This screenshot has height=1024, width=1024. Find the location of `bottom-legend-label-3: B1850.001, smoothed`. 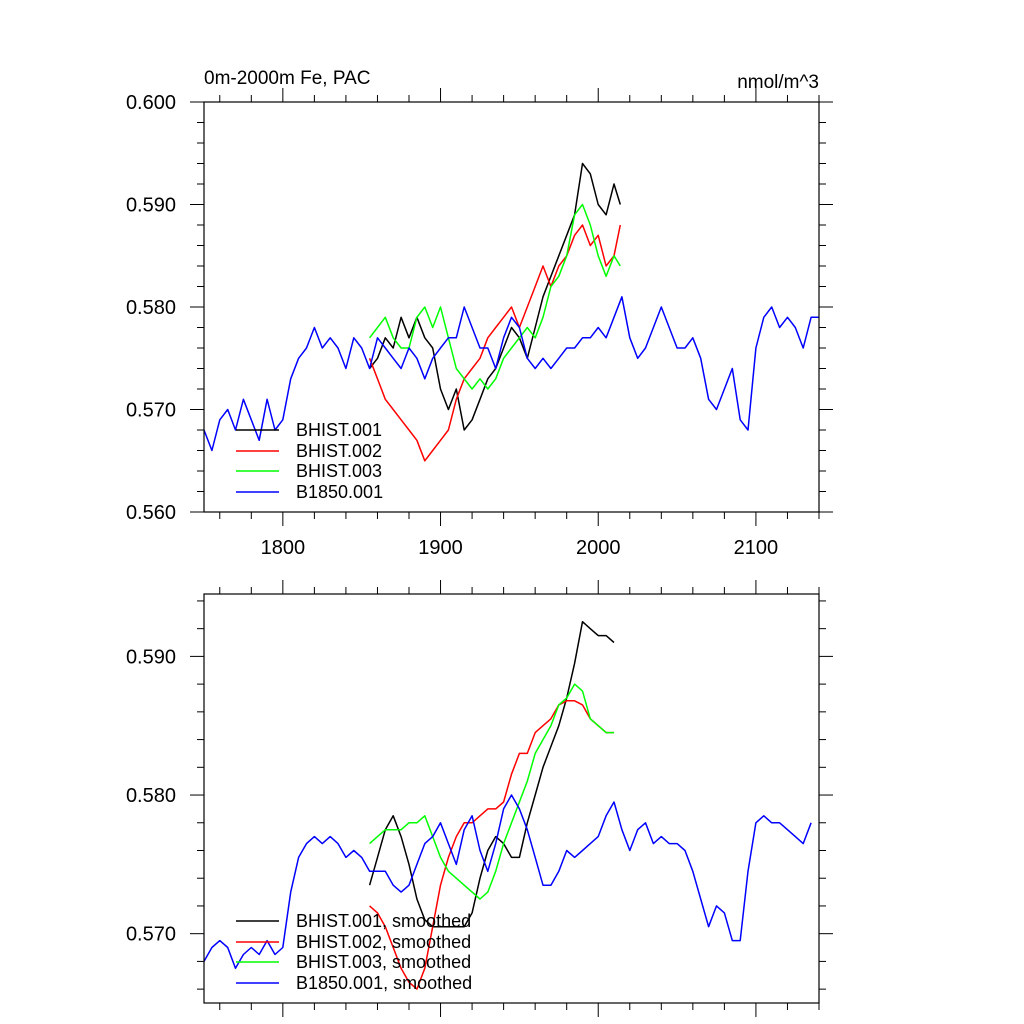

bottom-legend-label-3: B1850.001, smoothed is located at coordinates (384, 983).